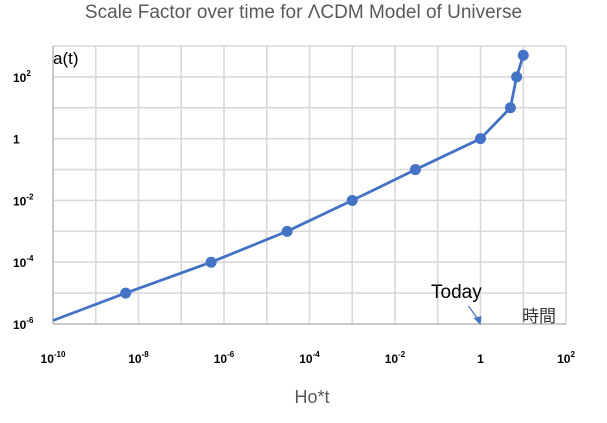  I want to click on x-tick-exponent: -4, so click(317, 354).